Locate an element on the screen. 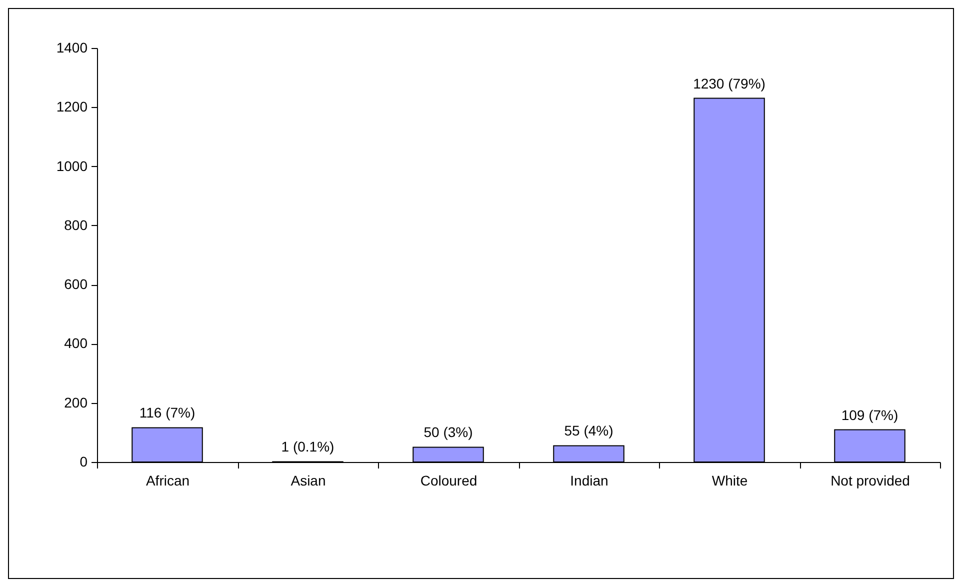 This screenshot has width=962, height=587. data-label: 50 (3%) is located at coordinates (448, 432).